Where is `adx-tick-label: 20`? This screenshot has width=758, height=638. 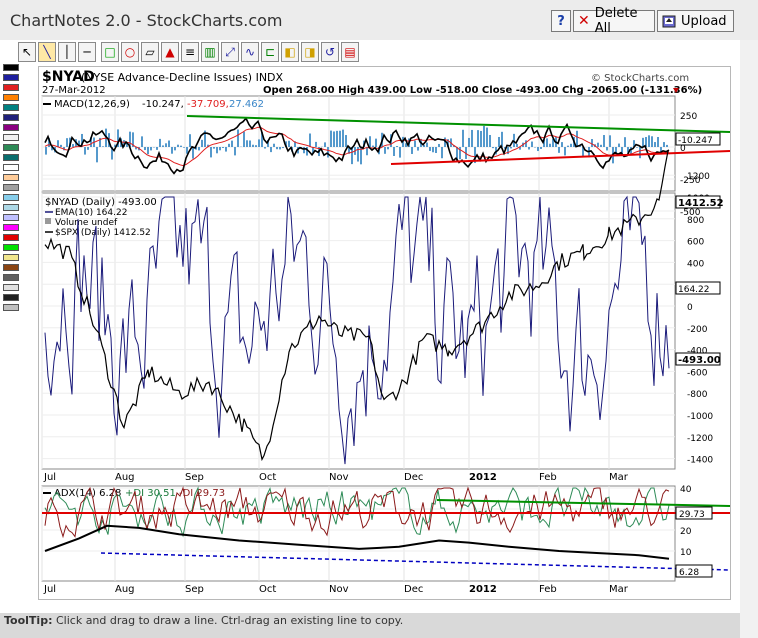
adx-tick-label: 20 is located at coordinates (686, 532).